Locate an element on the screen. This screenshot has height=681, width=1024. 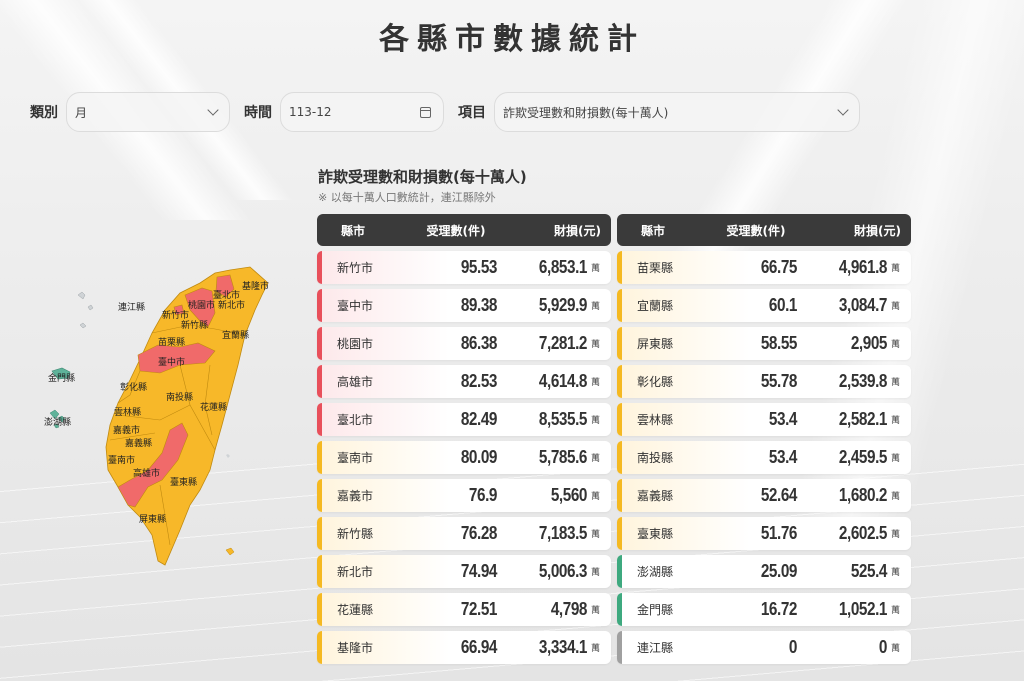
table-row: 苗栗縣 66.75 4,961.8 萬 is located at coordinates (764, 267).